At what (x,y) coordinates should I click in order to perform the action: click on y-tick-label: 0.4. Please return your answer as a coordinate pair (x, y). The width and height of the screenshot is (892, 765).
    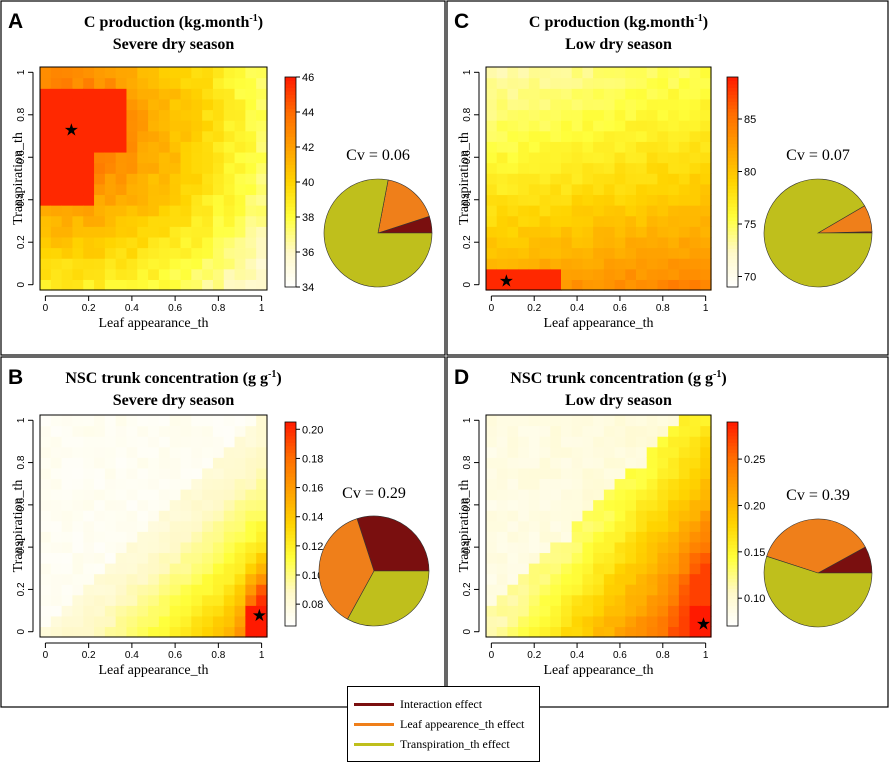
    Looking at the image, I should click on (467, 199).